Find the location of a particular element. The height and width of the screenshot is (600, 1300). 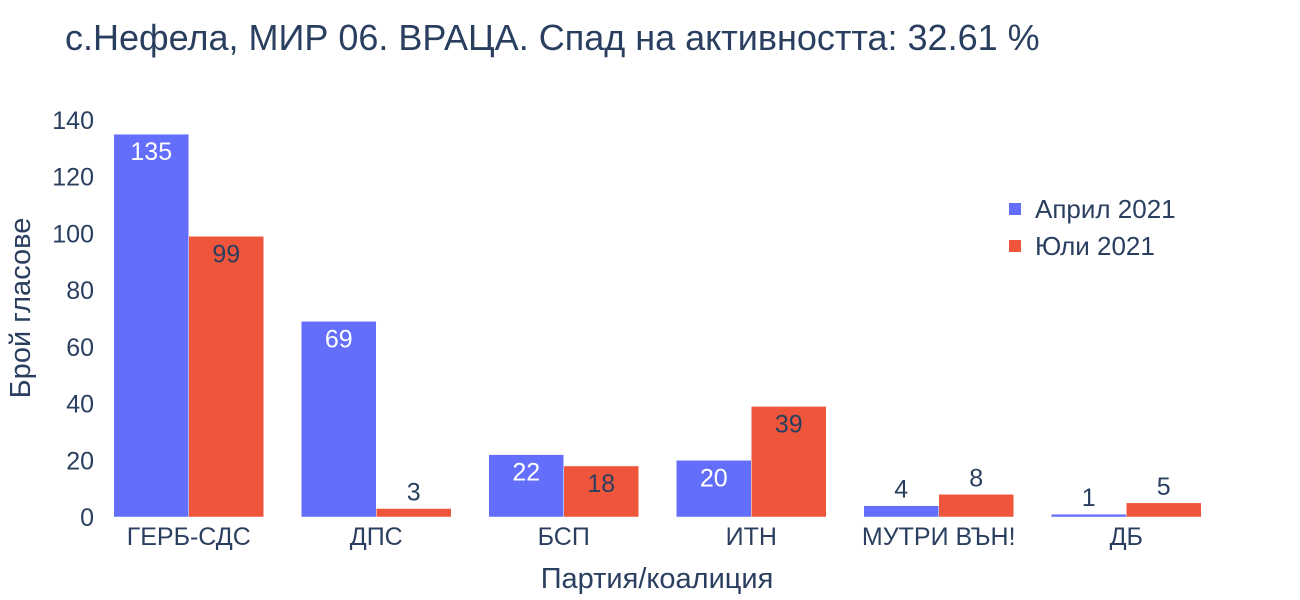

bar-value-label: 22 is located at coordinates (526, 473).